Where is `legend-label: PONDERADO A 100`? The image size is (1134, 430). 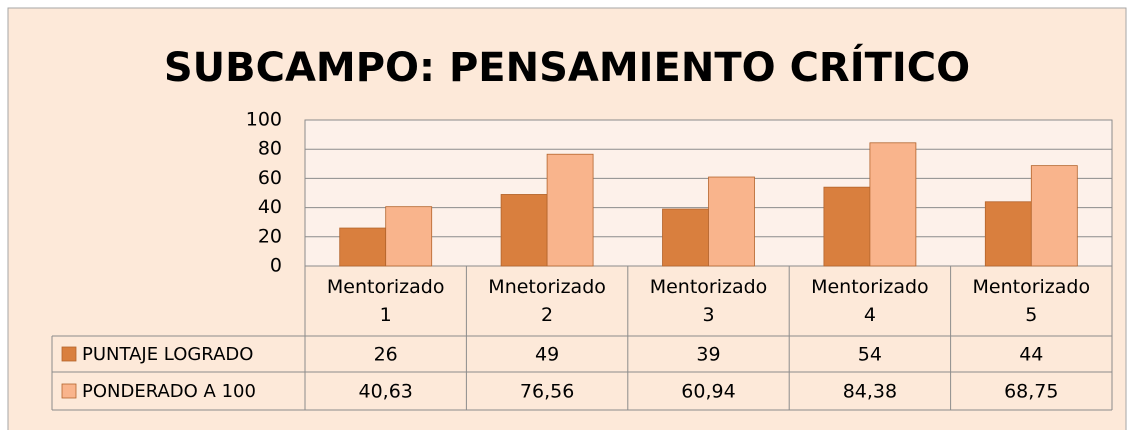
legend-label: PONDERADO A 100 is located at coordinates (169, 391).